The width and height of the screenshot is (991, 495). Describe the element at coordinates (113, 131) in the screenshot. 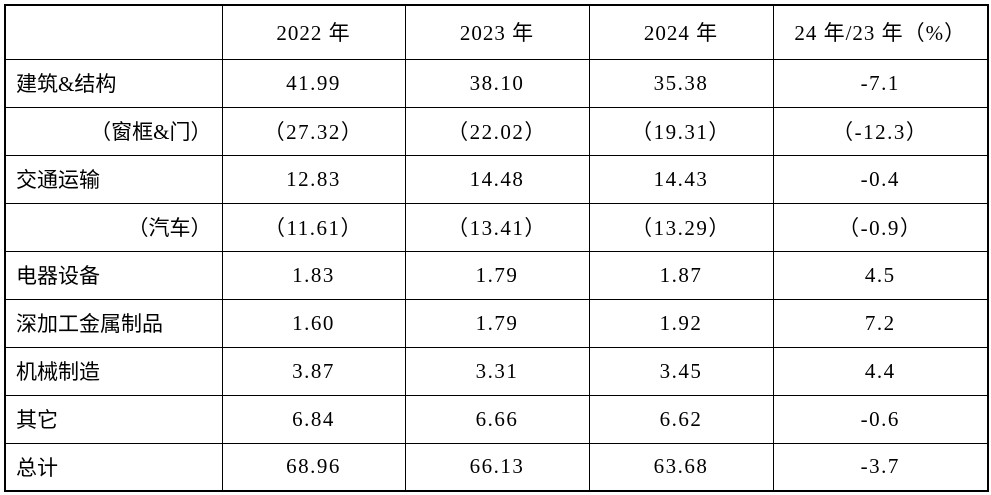

I see `row-label: （窗框&门）` at that location.